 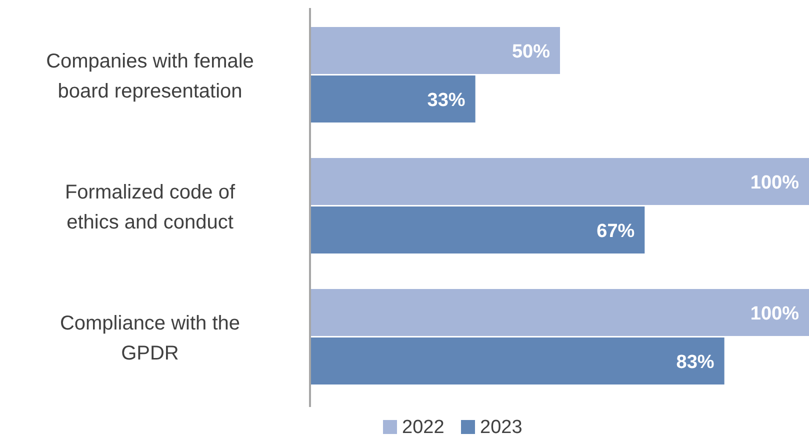 What do you see at coordinates (446, 100) in the screenshot?
I see `data-label: 33%` at bounding box center [446, 100].